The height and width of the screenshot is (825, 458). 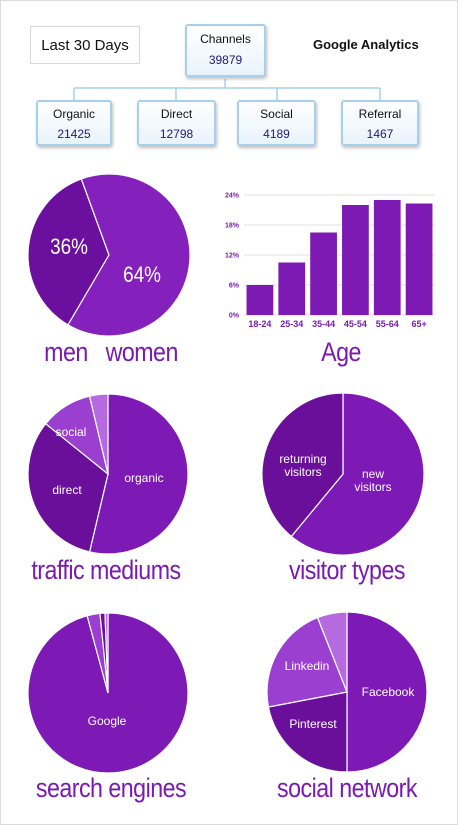 I want to click on x-tick-label: 25-34, so click(x=291, y=324).